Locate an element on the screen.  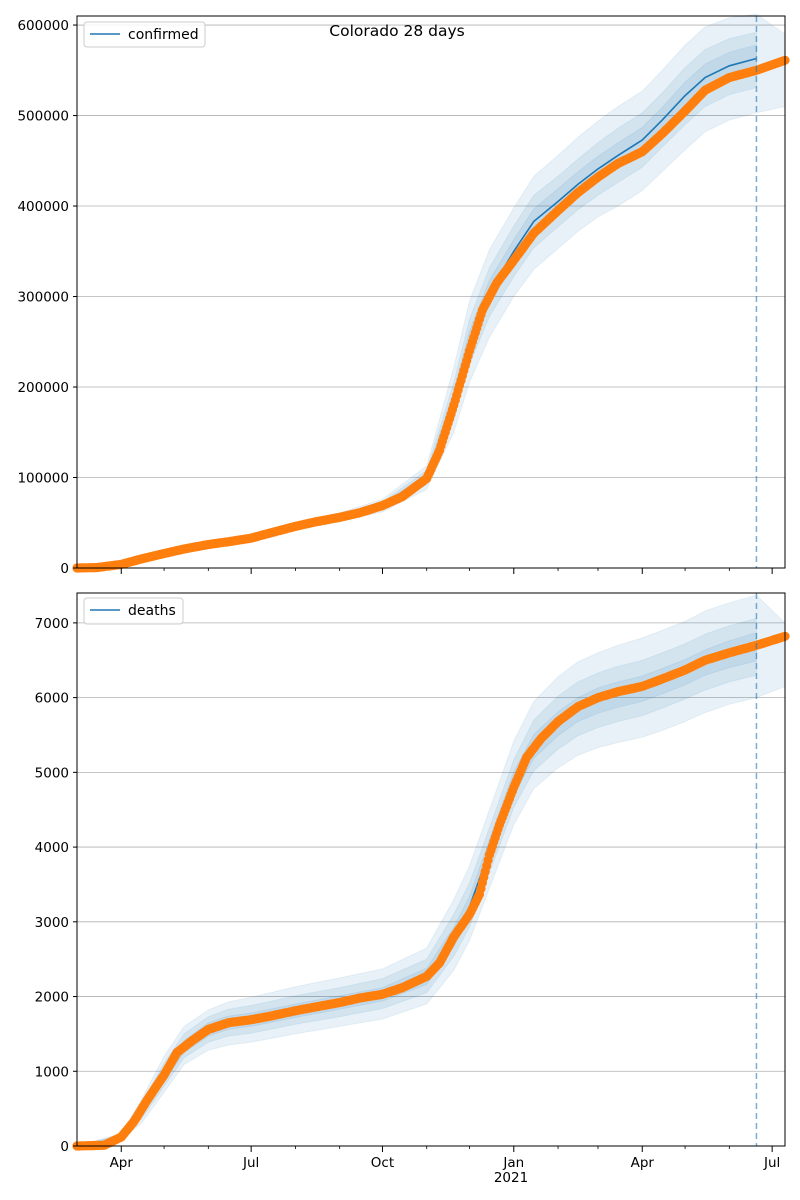
deaths-legend-box is located at coordinates (133, 611).